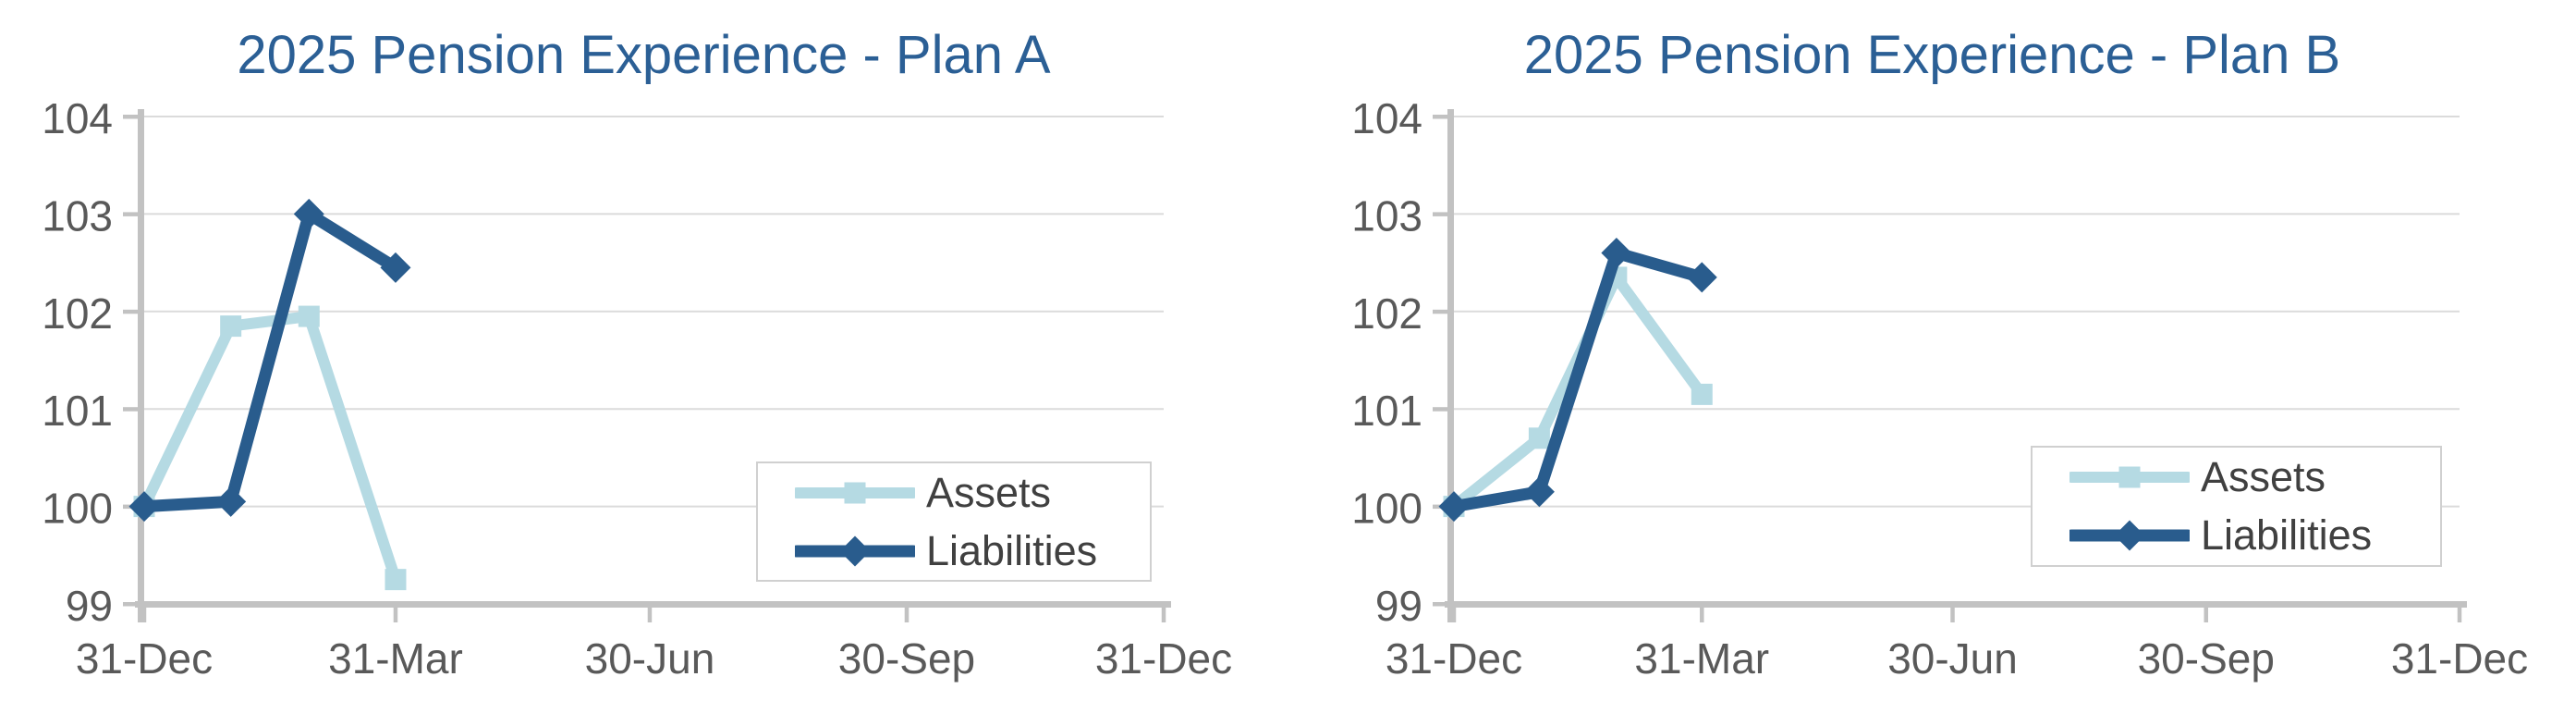 This screenshot has width=2576, height=726. I want to click on legend-plan-a: Assets Liabilities, so click(954, 521).